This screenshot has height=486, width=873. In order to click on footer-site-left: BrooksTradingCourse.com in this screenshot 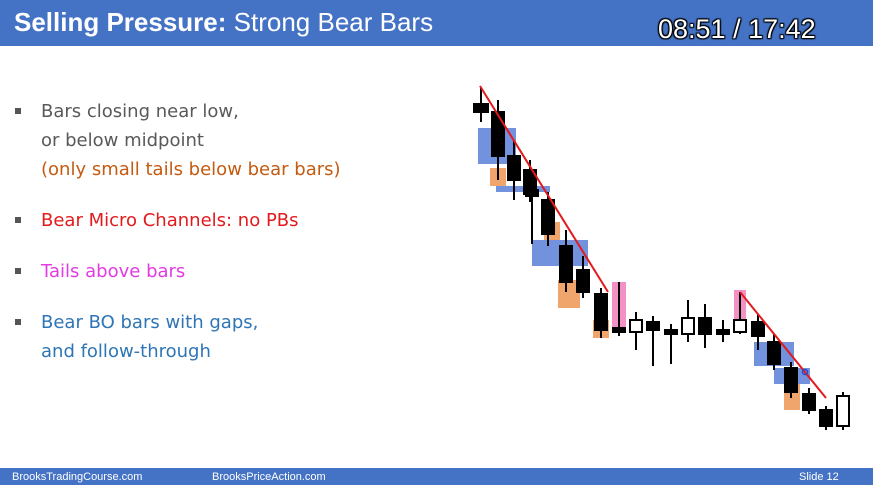, I will do `click(77, 477)`.